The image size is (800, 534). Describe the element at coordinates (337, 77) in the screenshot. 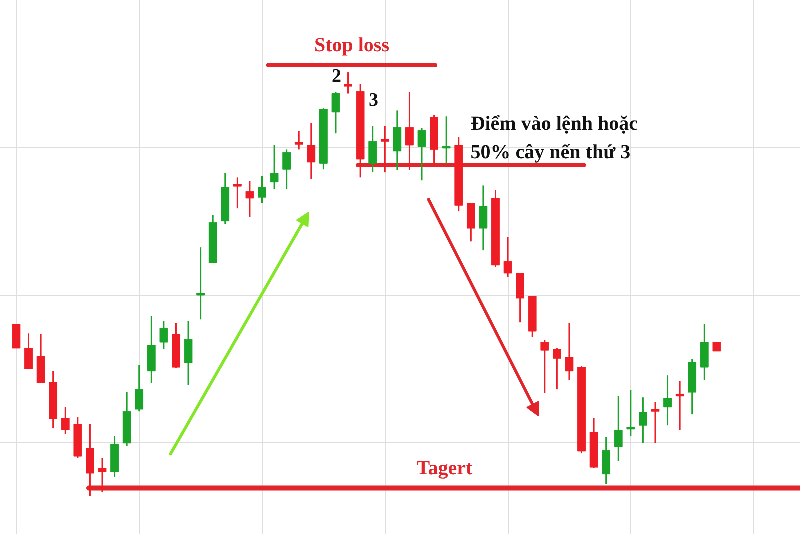

I see `annotation: 2` at that location.